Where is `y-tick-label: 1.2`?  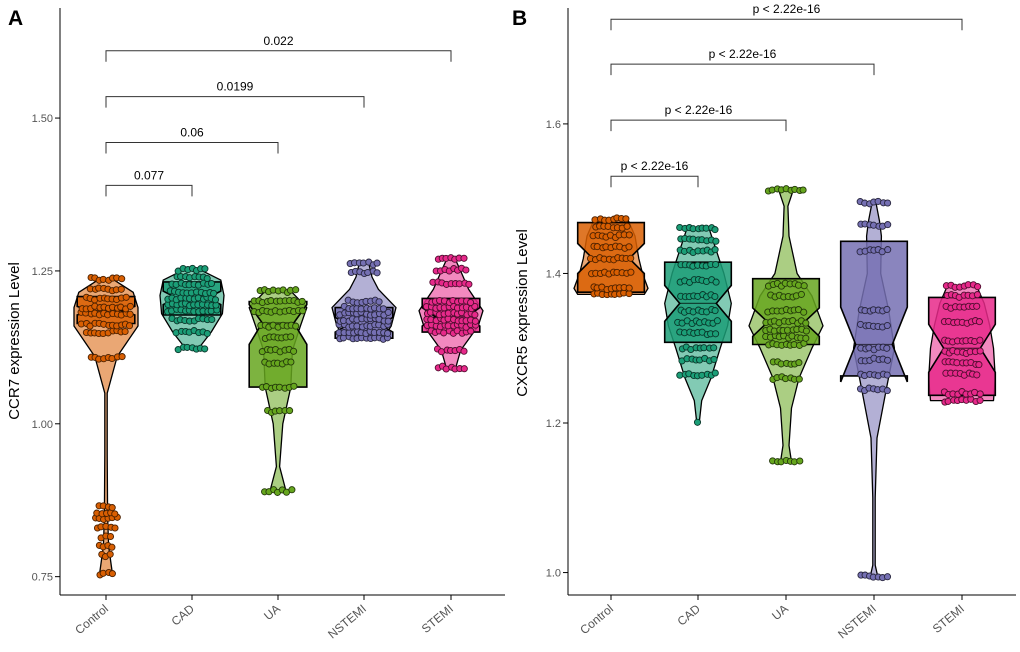 y-tick-label: 1.2 is located at coordinates (553, 424).